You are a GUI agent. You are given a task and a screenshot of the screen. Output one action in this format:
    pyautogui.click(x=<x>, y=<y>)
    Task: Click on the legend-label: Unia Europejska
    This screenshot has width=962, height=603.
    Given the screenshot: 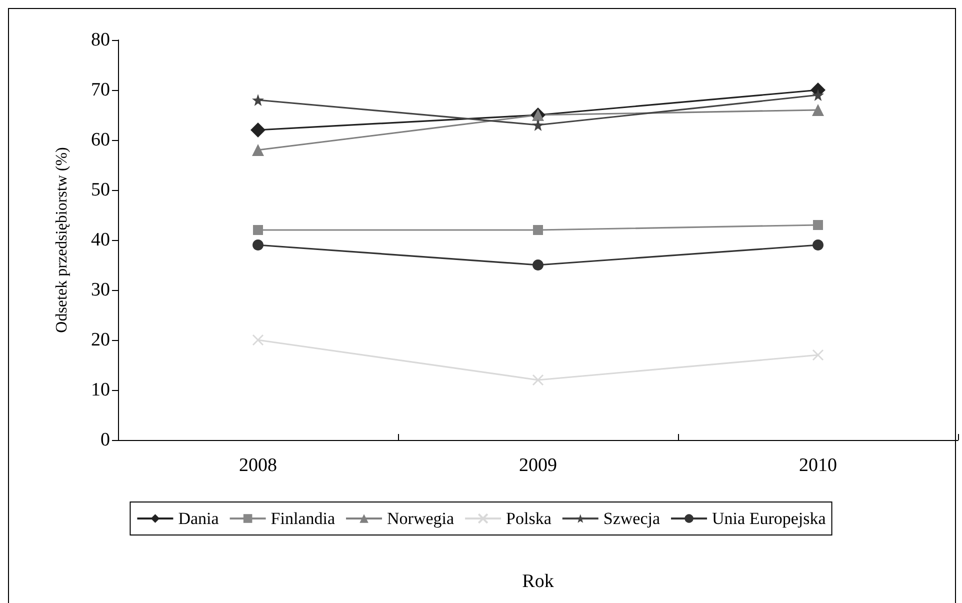 What is the action you would take?
    pyautogui.click(x=769, y=518)
    